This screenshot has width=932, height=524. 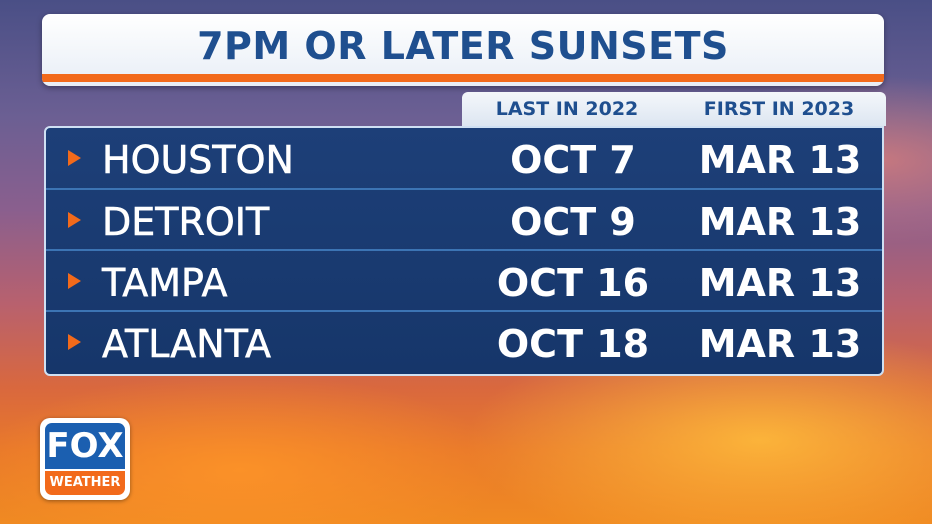 I want to click on logo: FOX WEATHER, so click(x=85, y=459).